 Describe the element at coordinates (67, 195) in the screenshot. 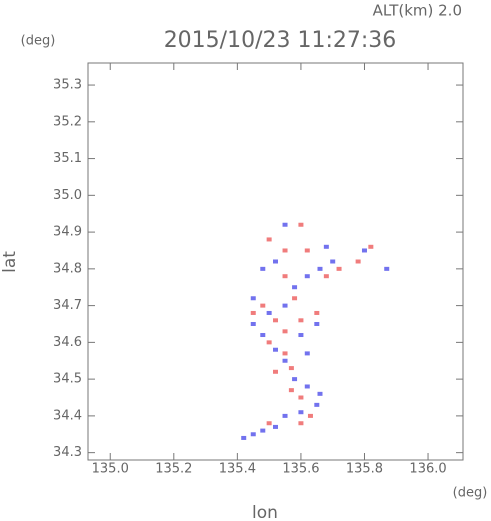

I see `y-tick-label: 35.0` at that location.